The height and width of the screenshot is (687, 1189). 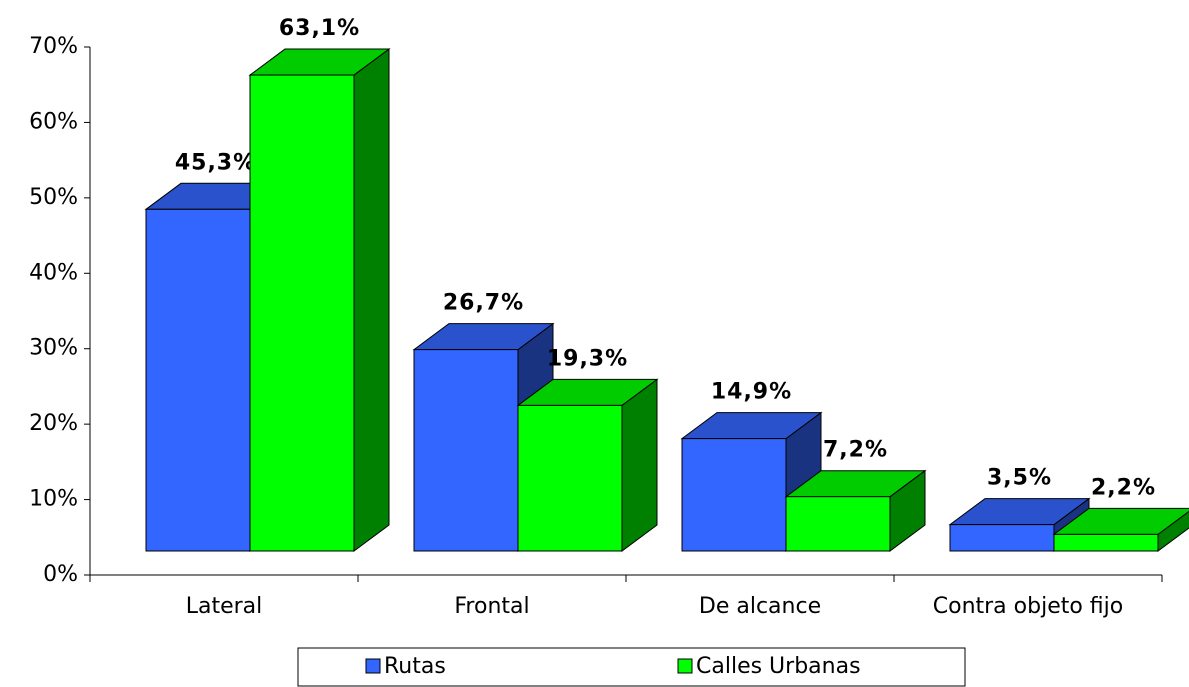 I want to click on legend-label: Calles Urbanas, so click(x=778, y=666).